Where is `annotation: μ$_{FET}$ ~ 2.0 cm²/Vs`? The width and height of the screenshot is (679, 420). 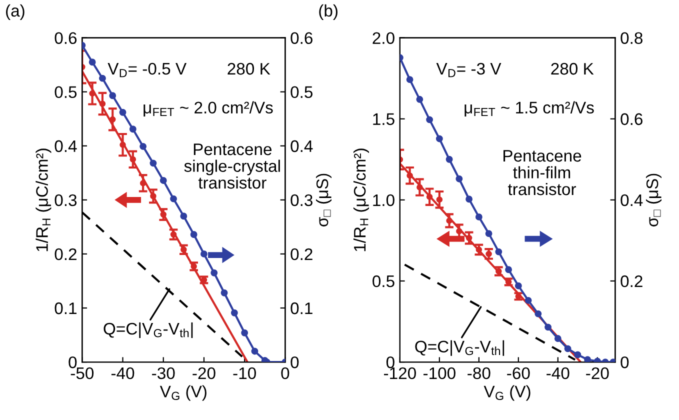
annotation: μ$_{FET}$ ~ 2.0 cm²/Vs is located at coordinates (208, 109).